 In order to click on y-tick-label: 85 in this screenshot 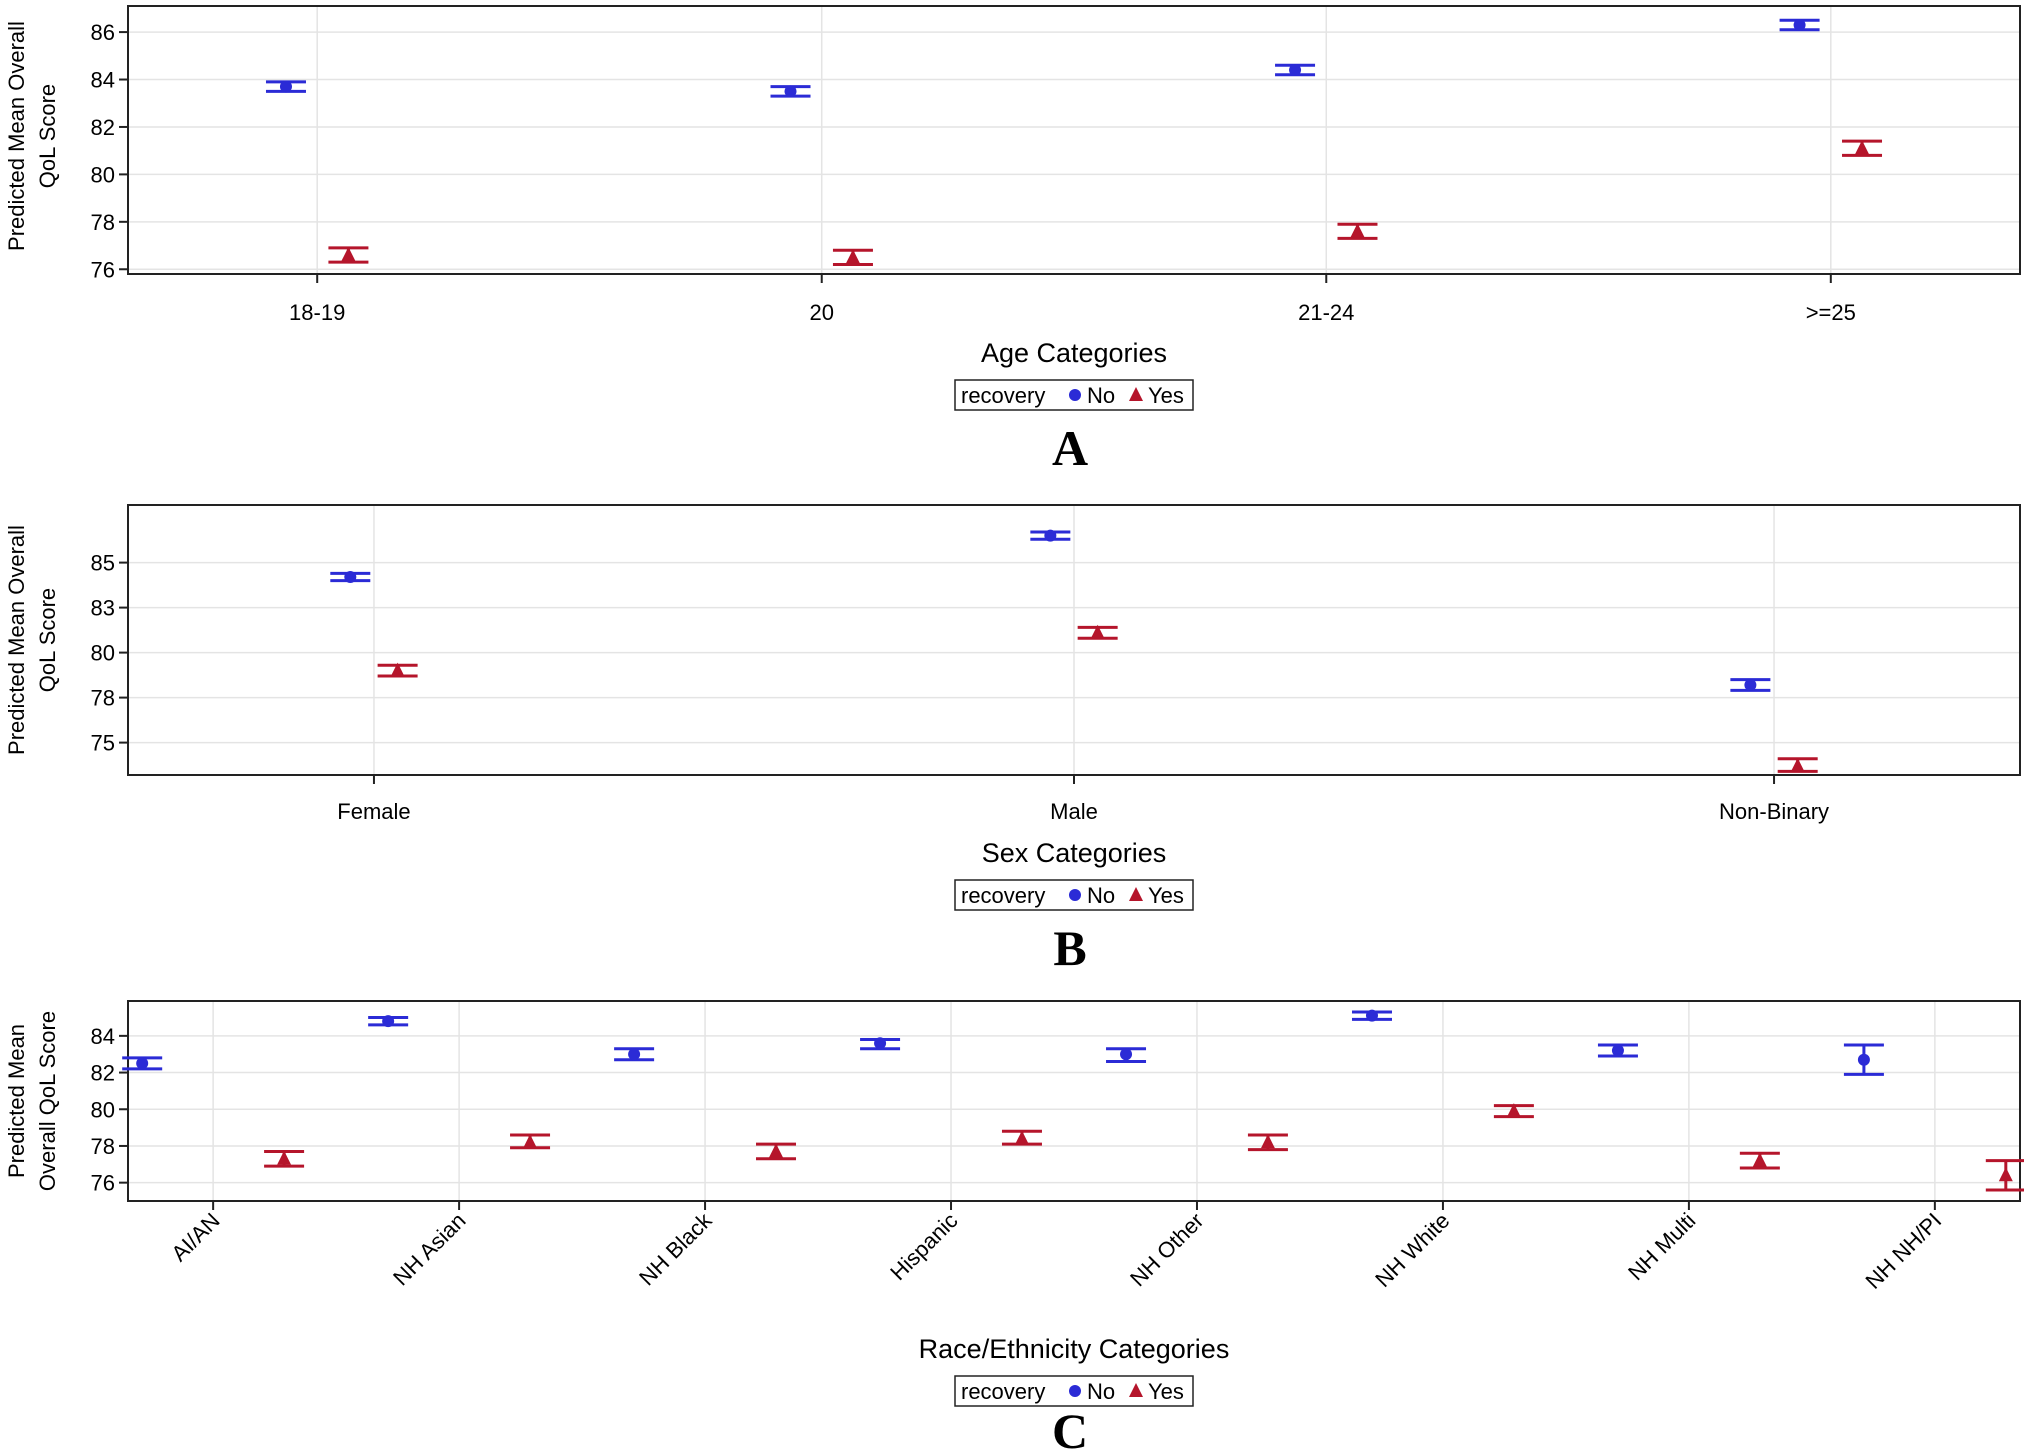, I will do `click(103, 563)`.